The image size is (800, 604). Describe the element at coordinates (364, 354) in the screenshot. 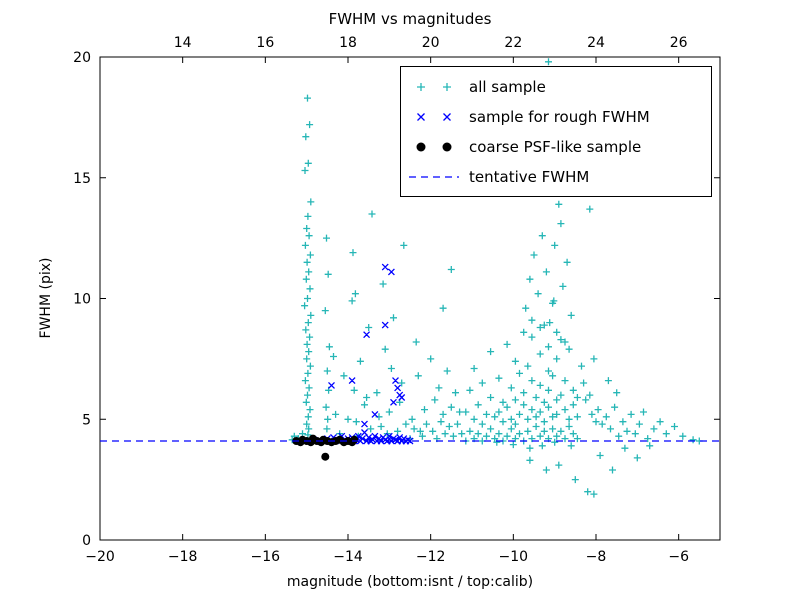

I see `series-sample-for-rough-fwhm` at that location.